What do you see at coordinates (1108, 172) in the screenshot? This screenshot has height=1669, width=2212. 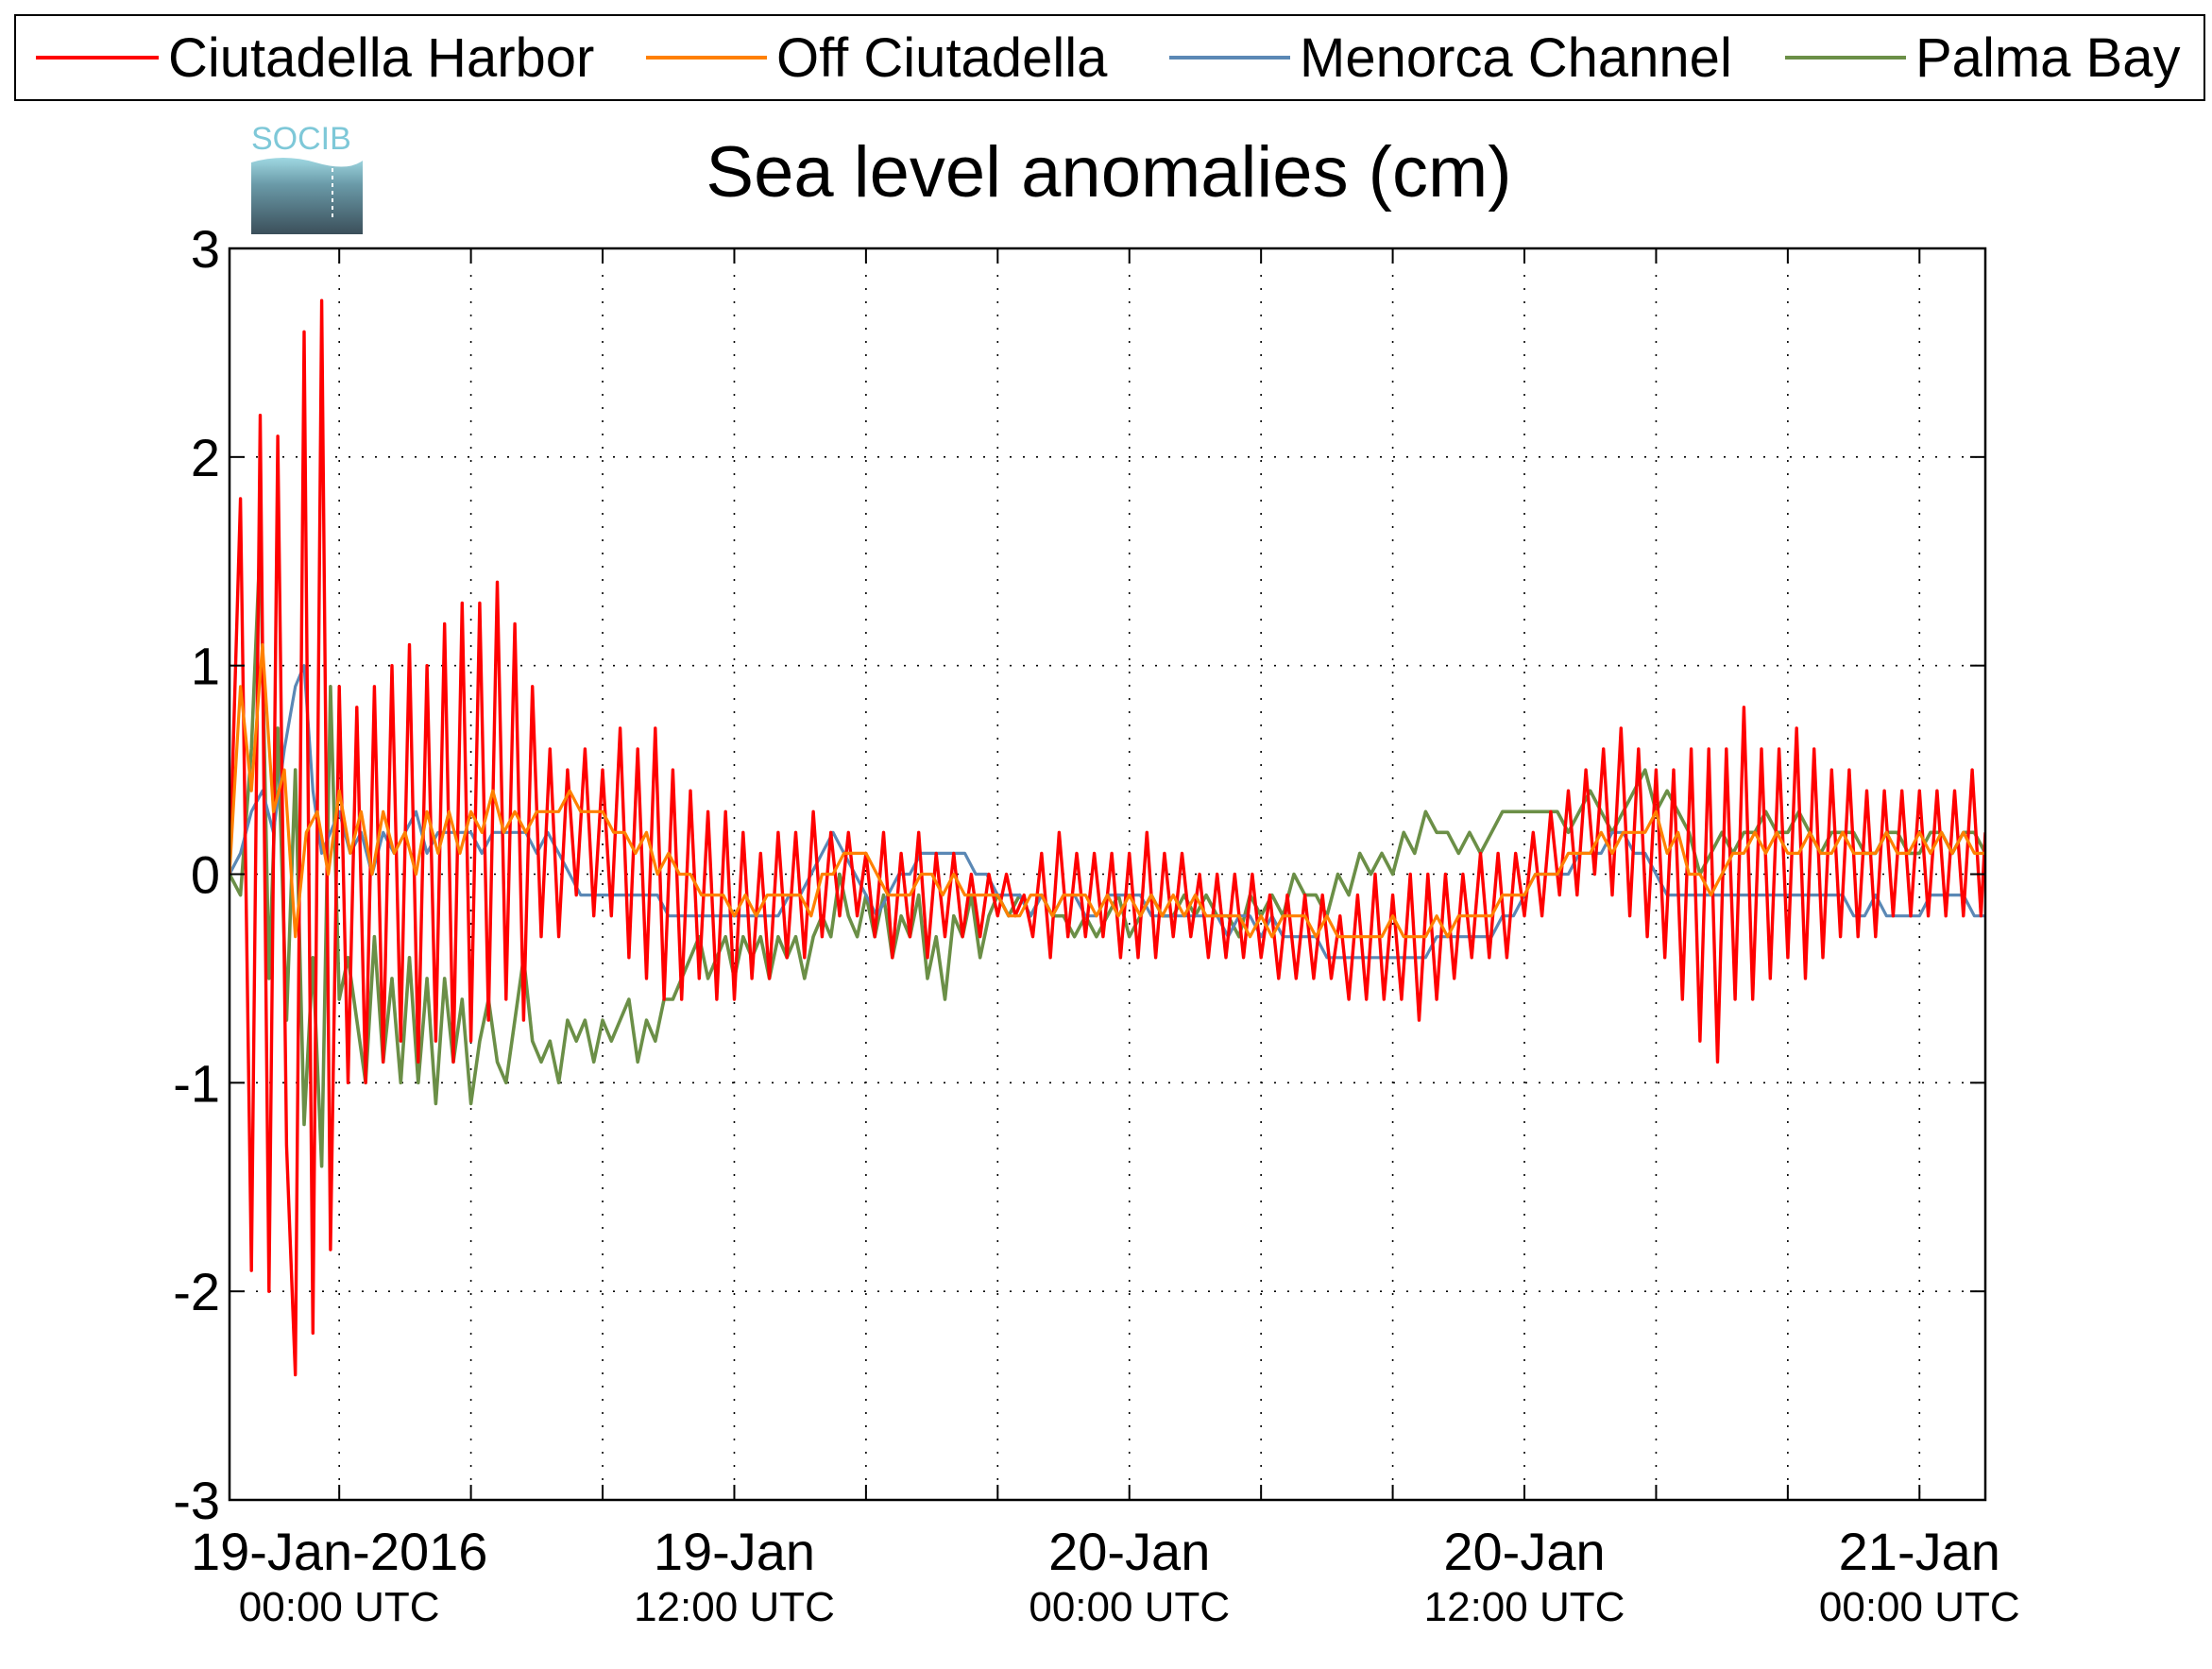 I see `chart-title: Sea level anomalies (cm)` at bounding box center [1108, 172].